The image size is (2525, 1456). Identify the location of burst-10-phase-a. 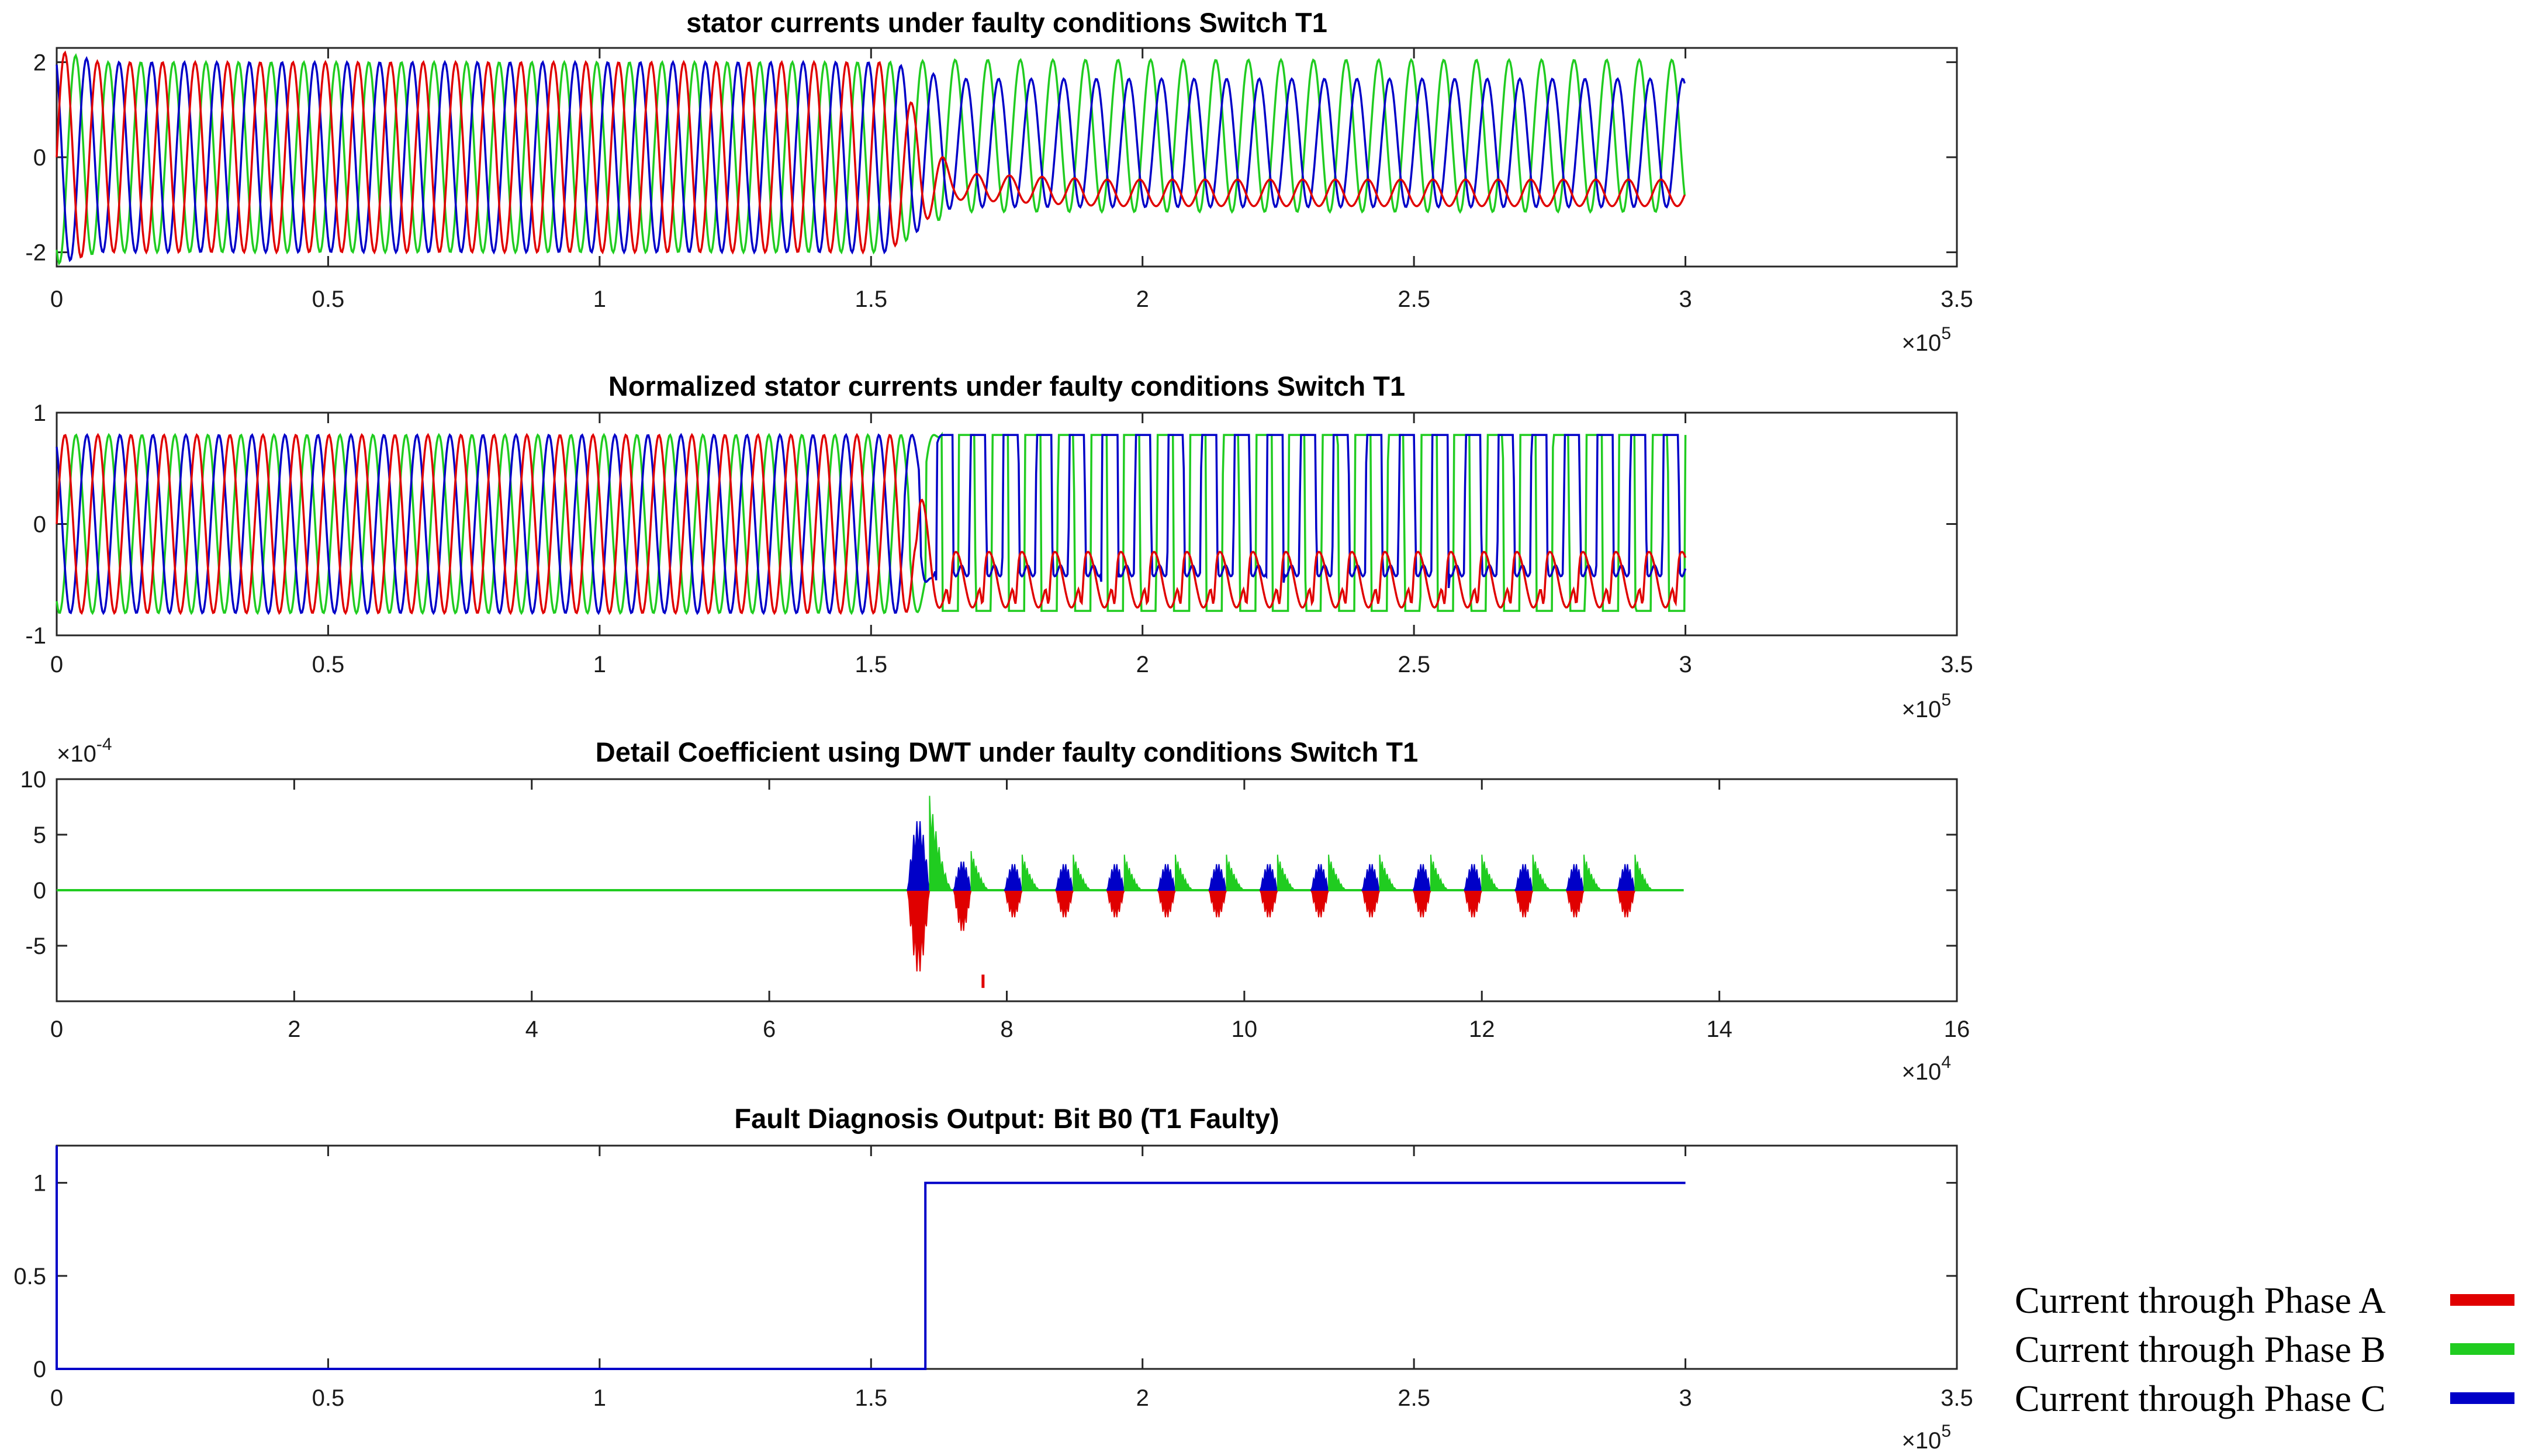
(1422, 904).